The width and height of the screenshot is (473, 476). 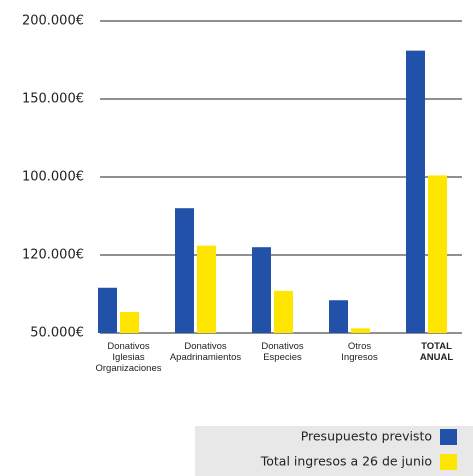 I want to click on x-tick-label: Donativos Especies, so click(x=282, y=352).